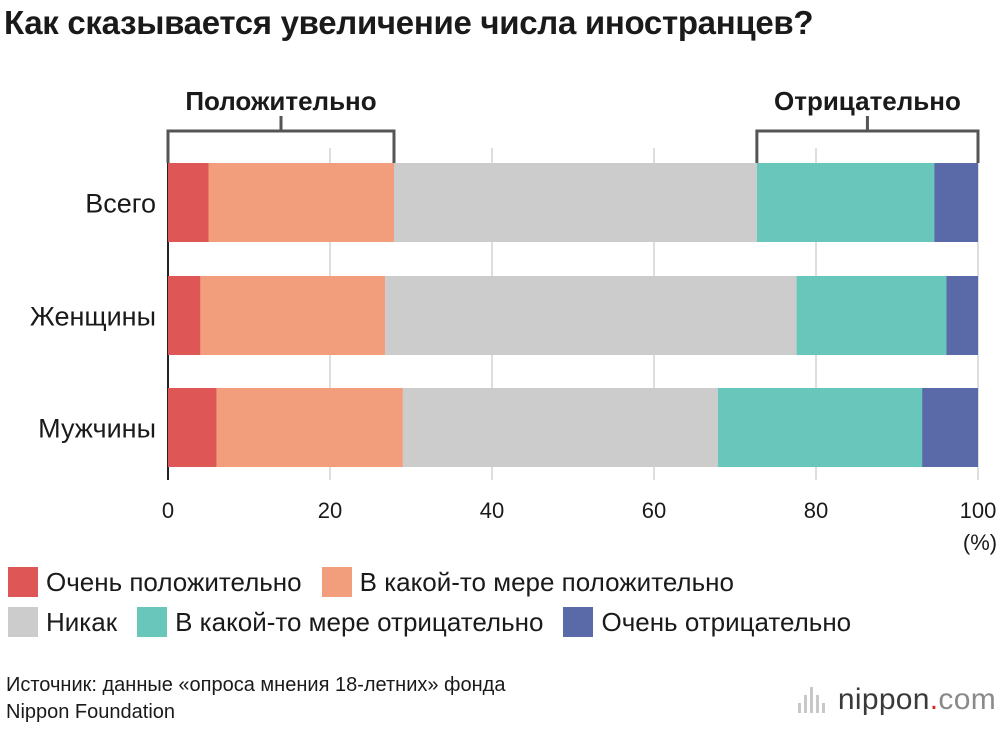  What do you see at coordinates (726, 621) in the screenshot?
I see `legend-label: Очень отрицательно` at bounding box center [726, 621].